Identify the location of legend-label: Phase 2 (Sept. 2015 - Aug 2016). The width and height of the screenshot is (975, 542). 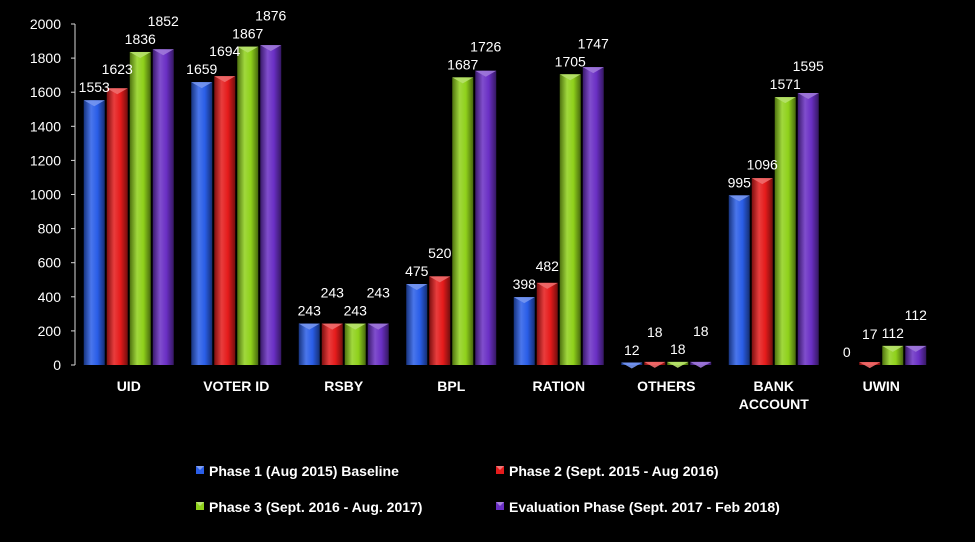
(614, 471).